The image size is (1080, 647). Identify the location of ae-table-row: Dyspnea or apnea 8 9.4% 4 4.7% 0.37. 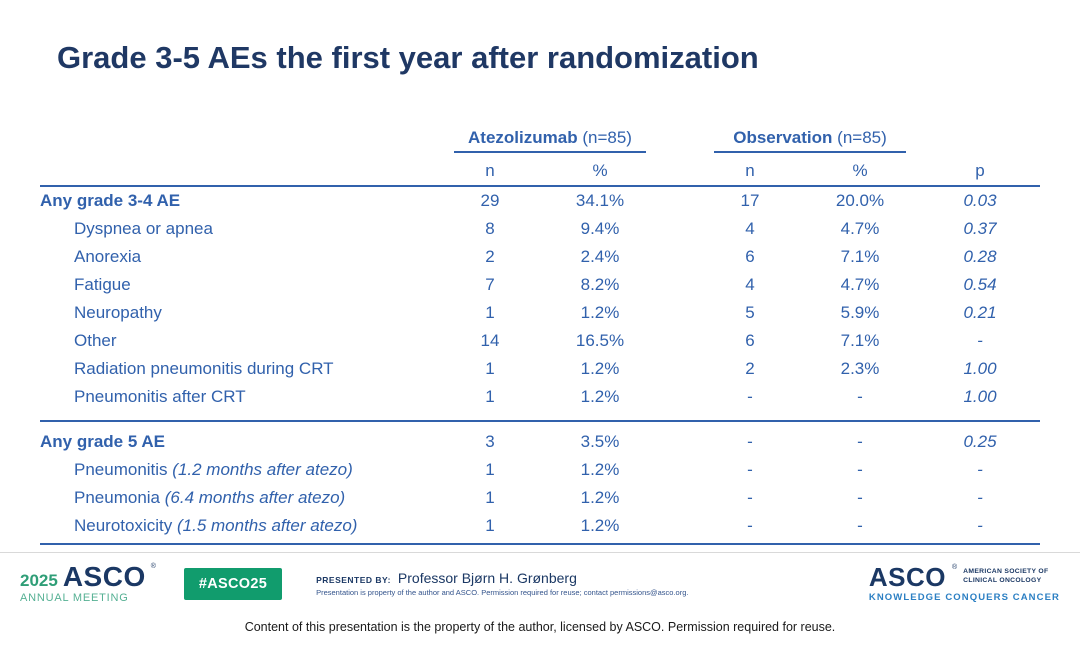
(540, 229).